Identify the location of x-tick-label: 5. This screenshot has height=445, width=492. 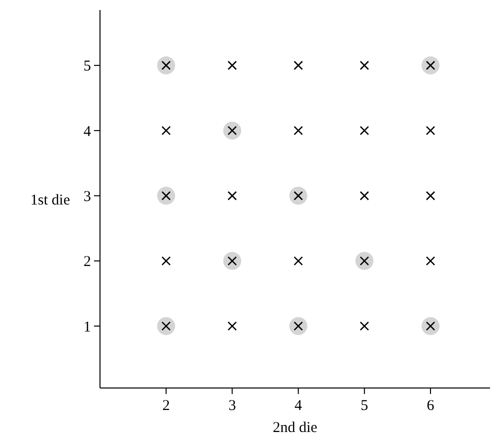
(364, 406).